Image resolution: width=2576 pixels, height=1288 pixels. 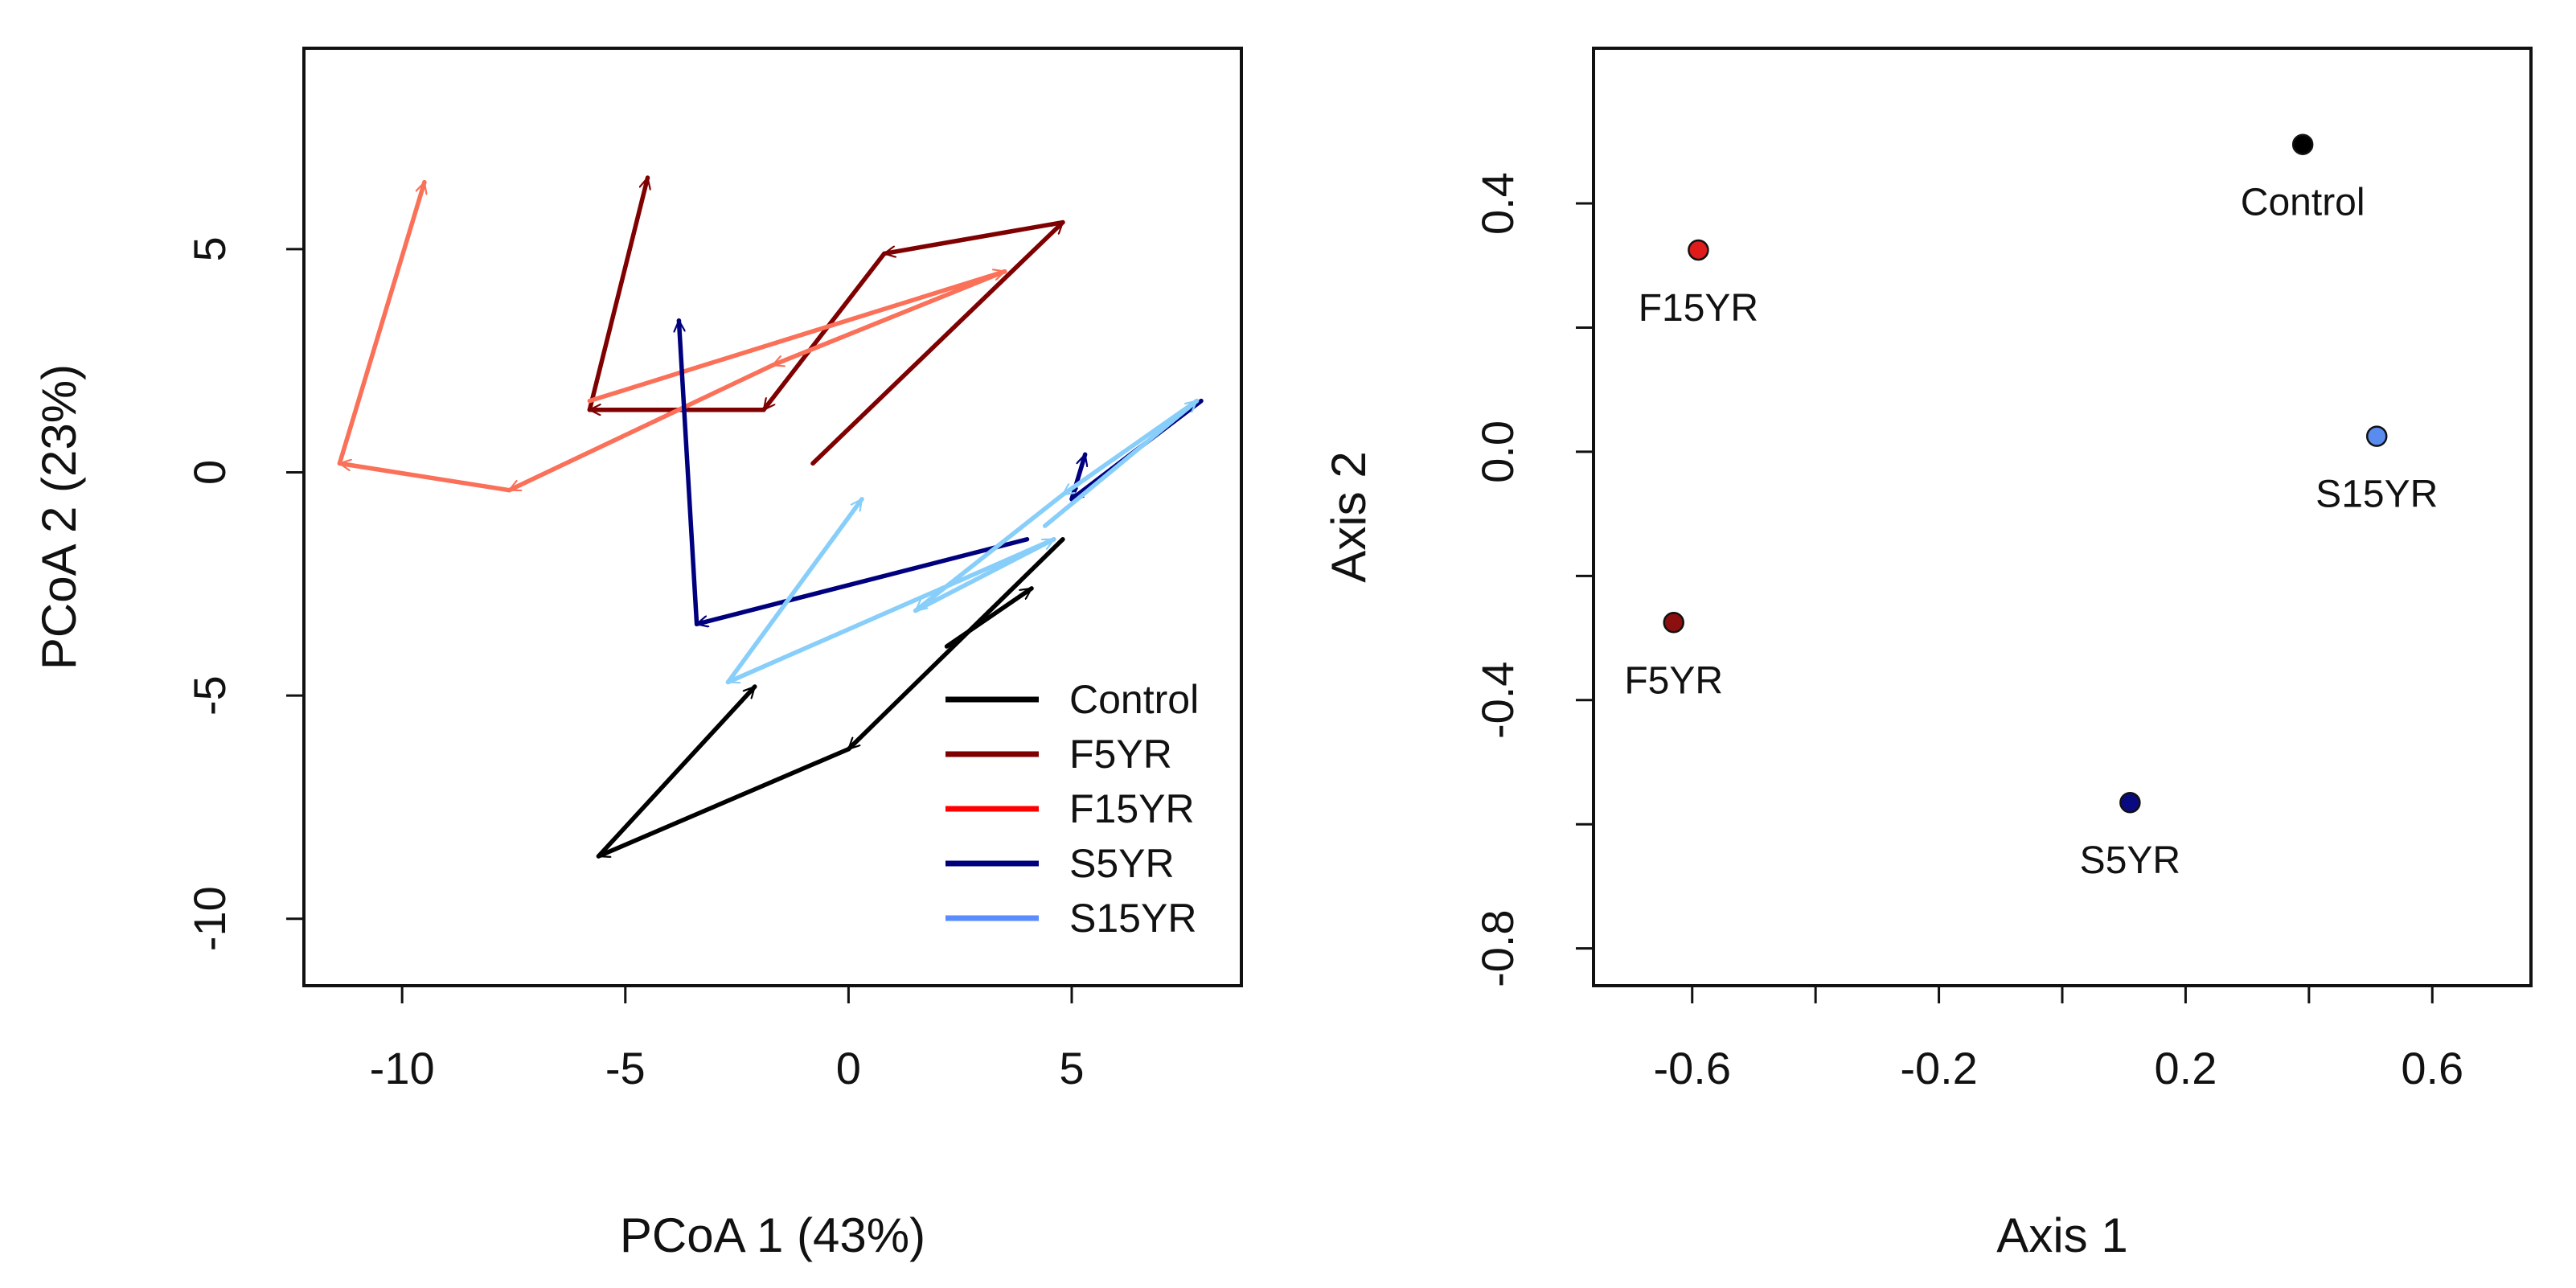 I want to click on point-label: S5YR, so click(x=2130, y=860).